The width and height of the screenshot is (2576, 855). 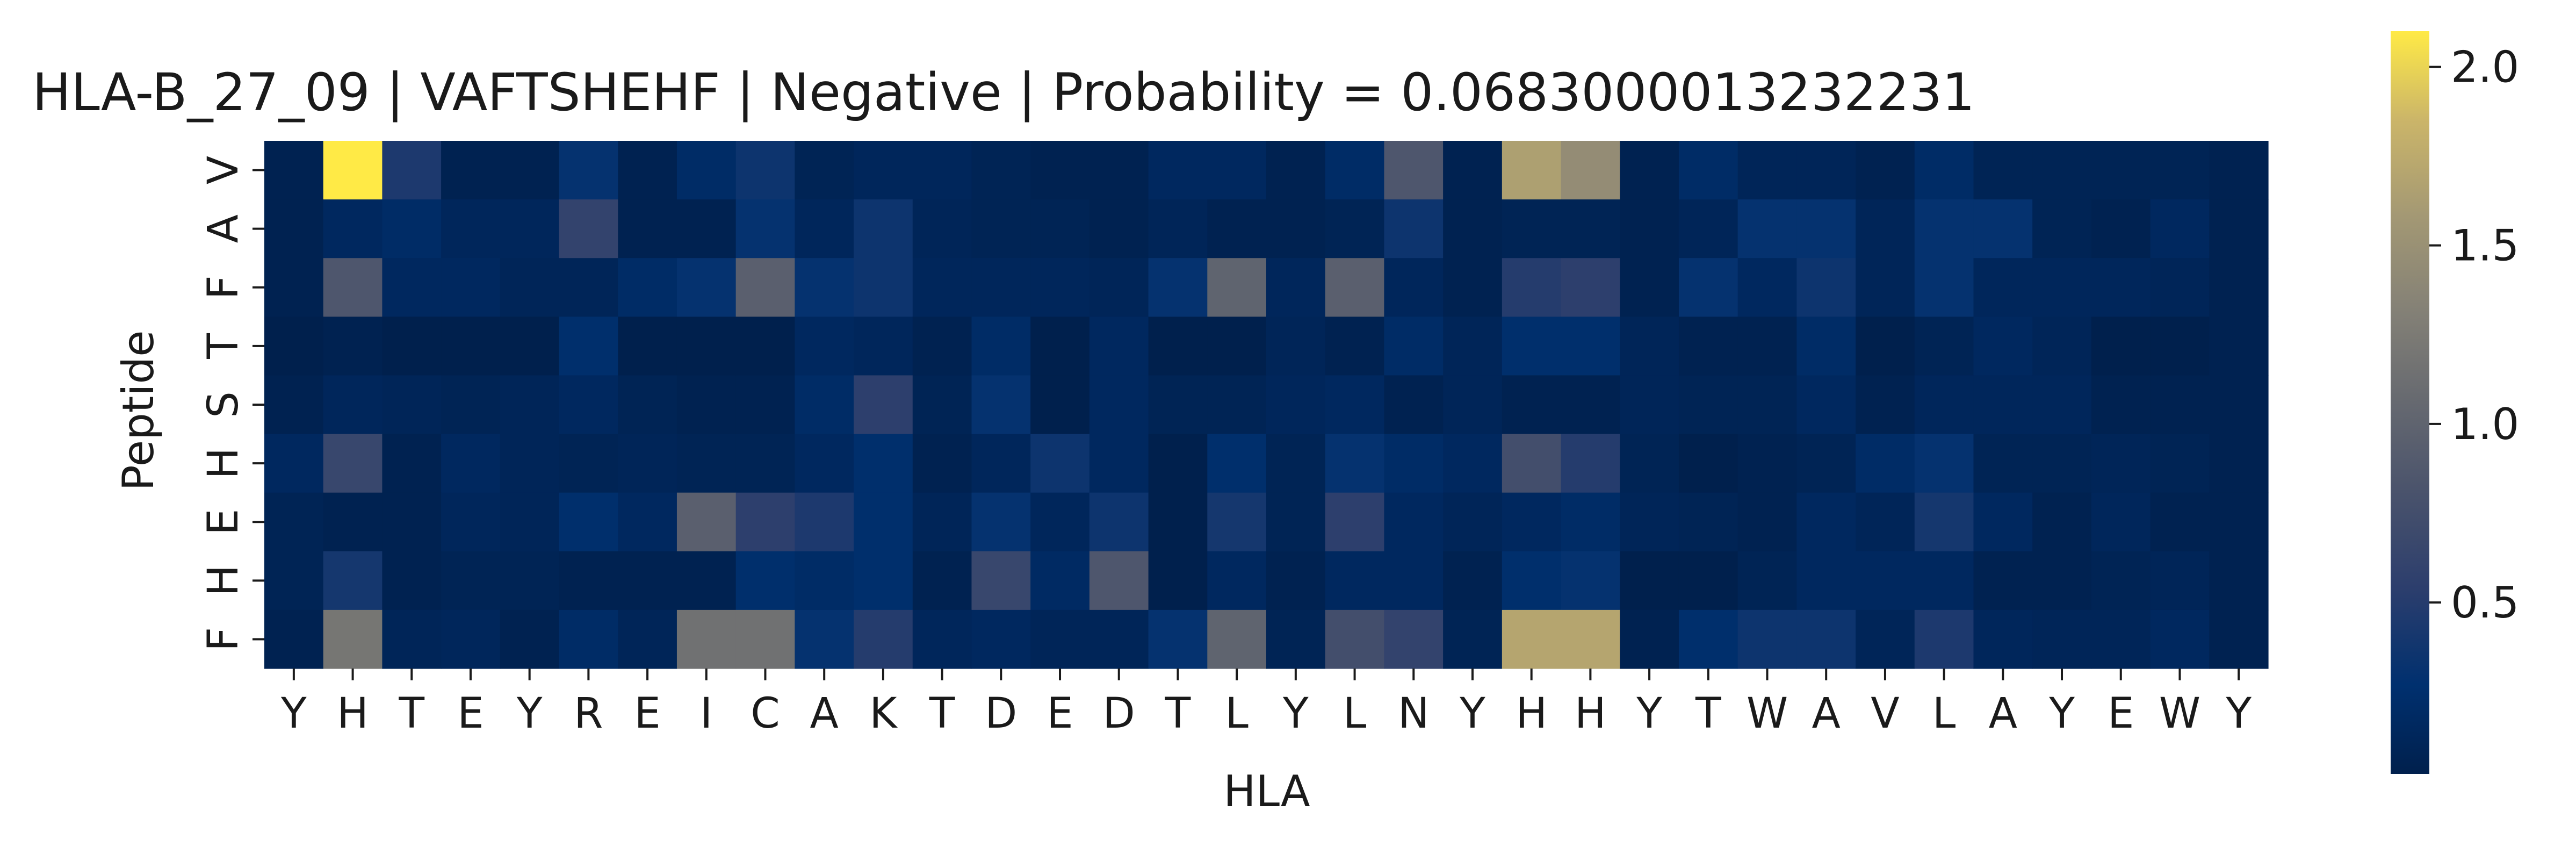 I want to click on x-tick-label: H, so click(x=1531, y=713).